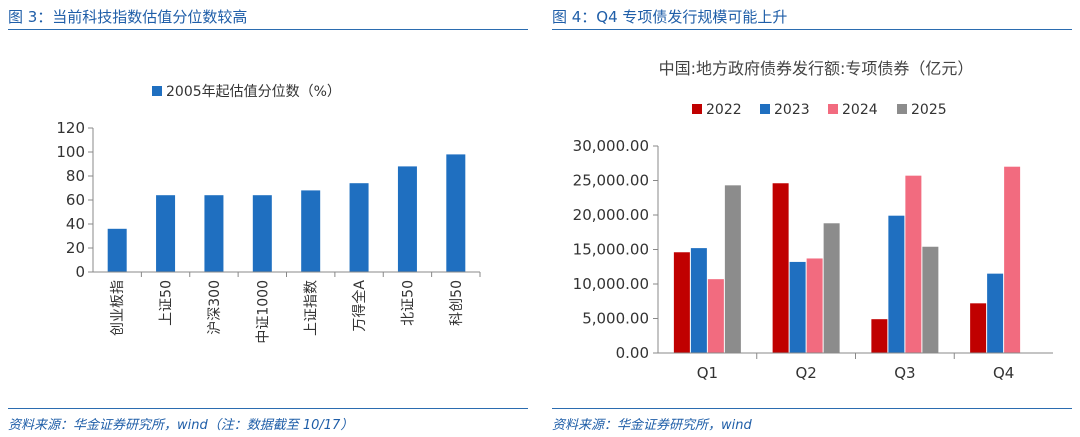 This screenshot has width=1080, height=437. What do you see at coordinates (812, 408) in the screenshot?
I see `right-source-rule` at bounding box center [812, 408].